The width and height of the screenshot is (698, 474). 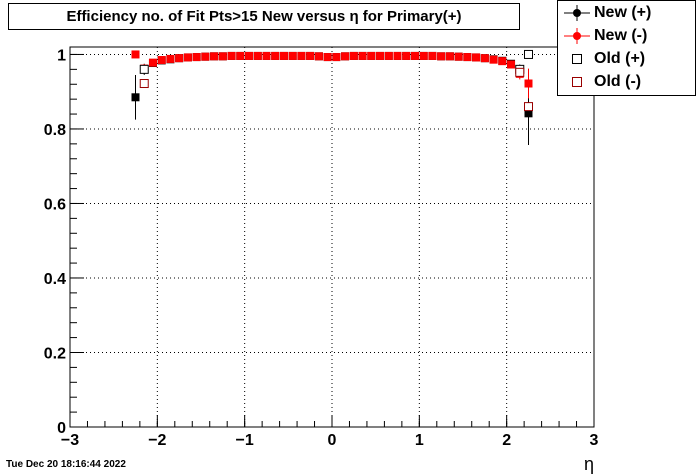 I want to click on legend-label-new-plus: New (+), so click(x=623, y=12).